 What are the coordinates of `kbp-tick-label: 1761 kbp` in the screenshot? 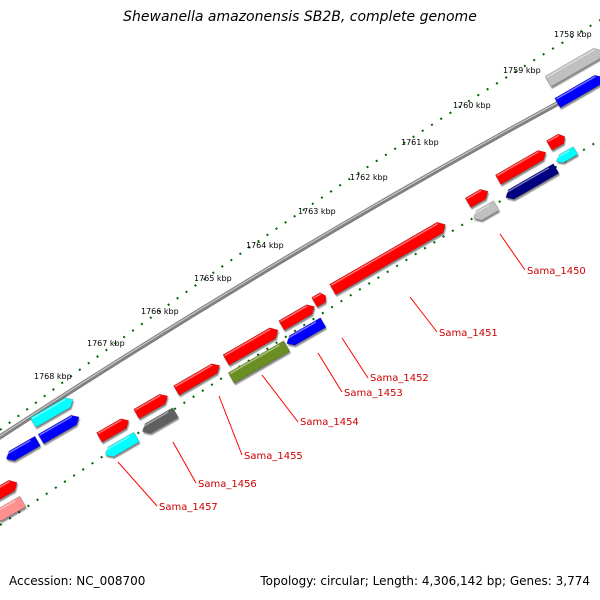 It's located at (420, 142).